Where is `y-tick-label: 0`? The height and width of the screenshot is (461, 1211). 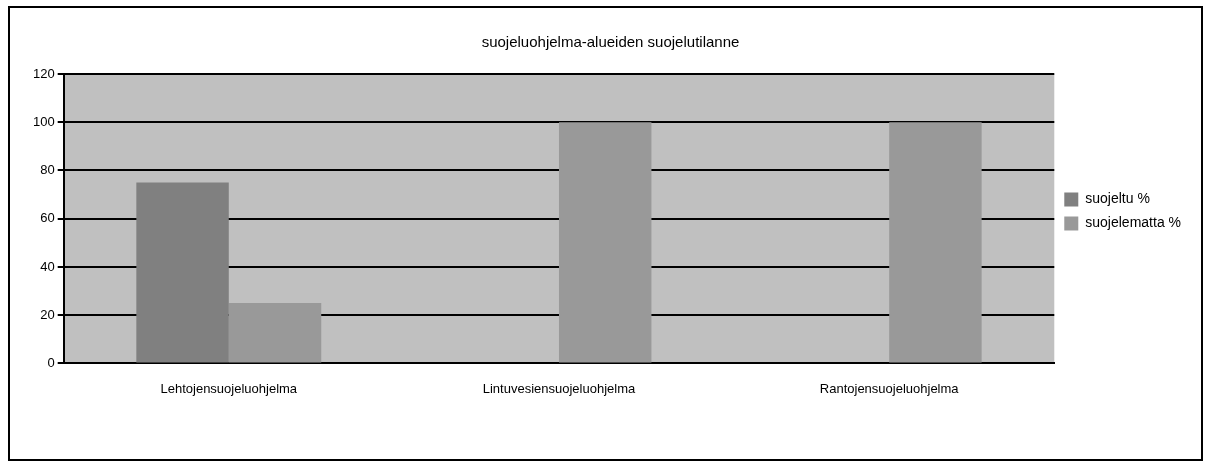
y-tick-label: 0 is located at coordinates (51, 362).